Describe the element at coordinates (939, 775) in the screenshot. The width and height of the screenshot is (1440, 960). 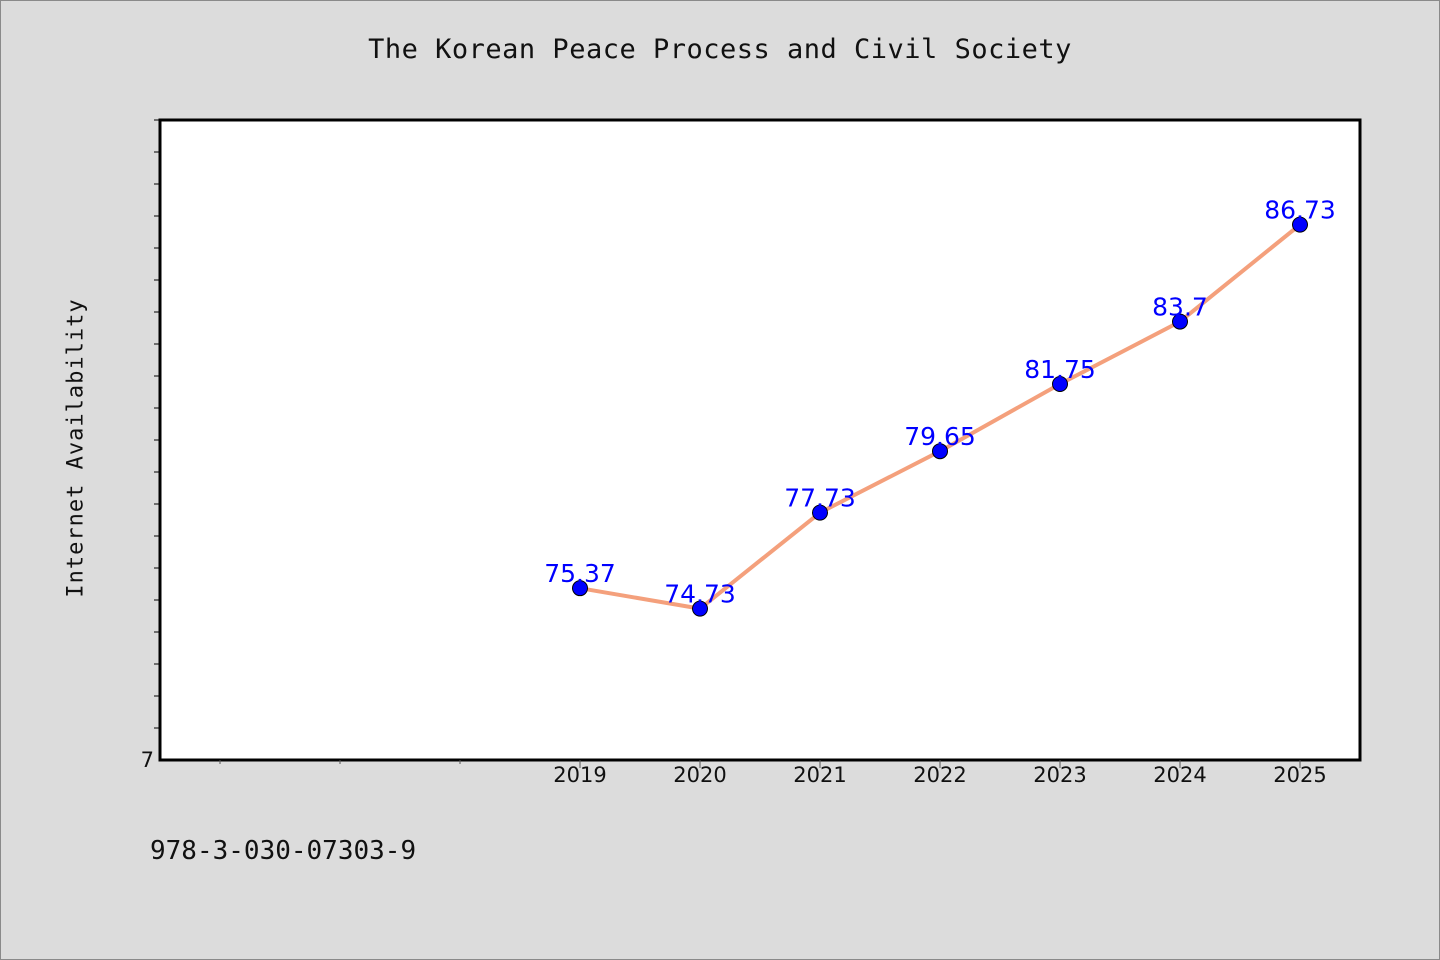
I see `x-tick-label: 2022` at that location.